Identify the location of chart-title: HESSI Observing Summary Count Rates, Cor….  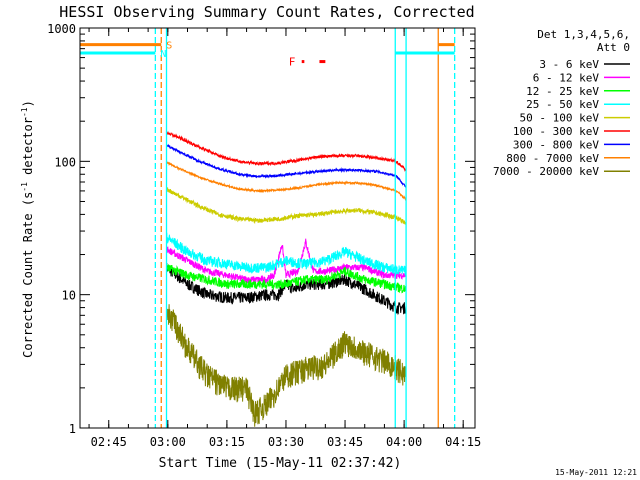
(266, 12).